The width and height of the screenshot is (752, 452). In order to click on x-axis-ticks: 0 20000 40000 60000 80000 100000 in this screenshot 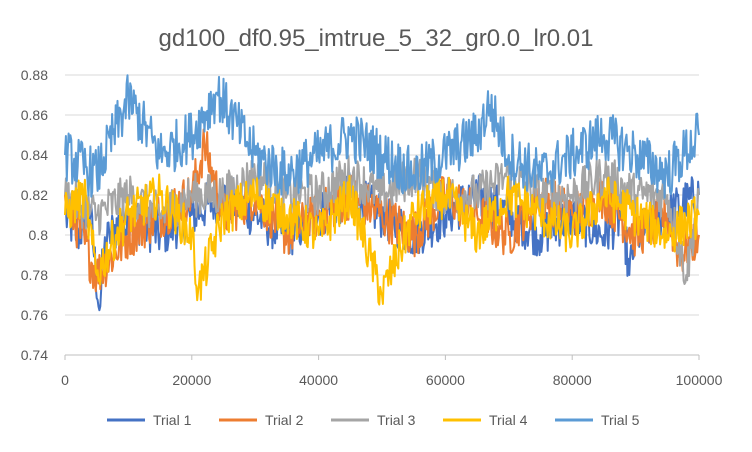, I will do `click(391, 380)`.